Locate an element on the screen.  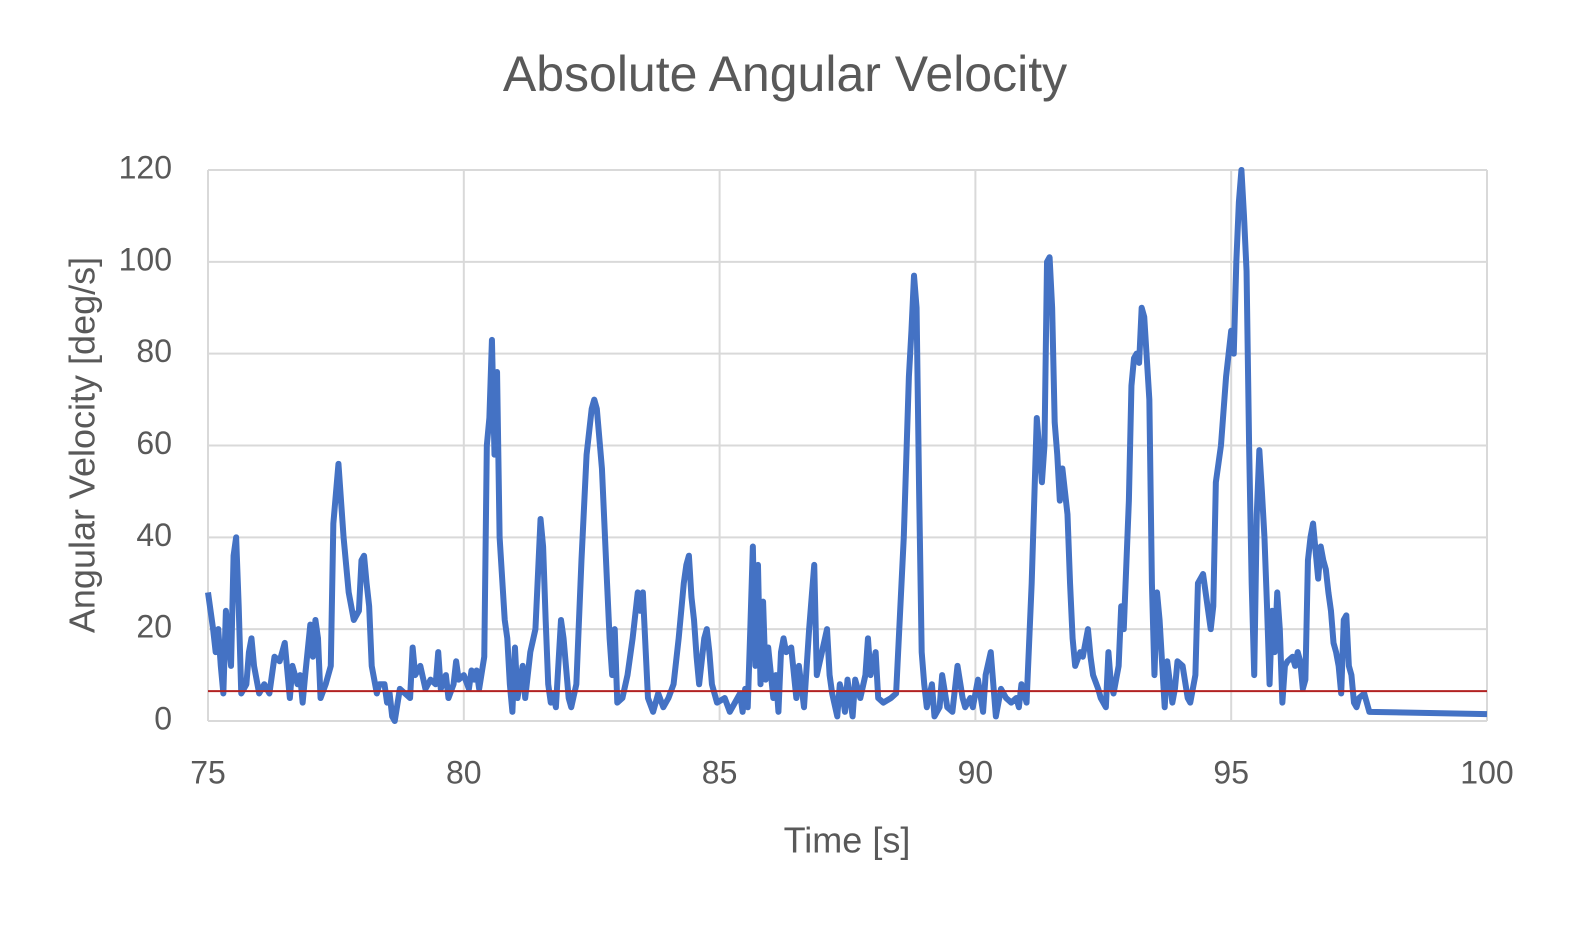
chart-title: Absolute Angular Velocity is located at coordinates (785, 74).